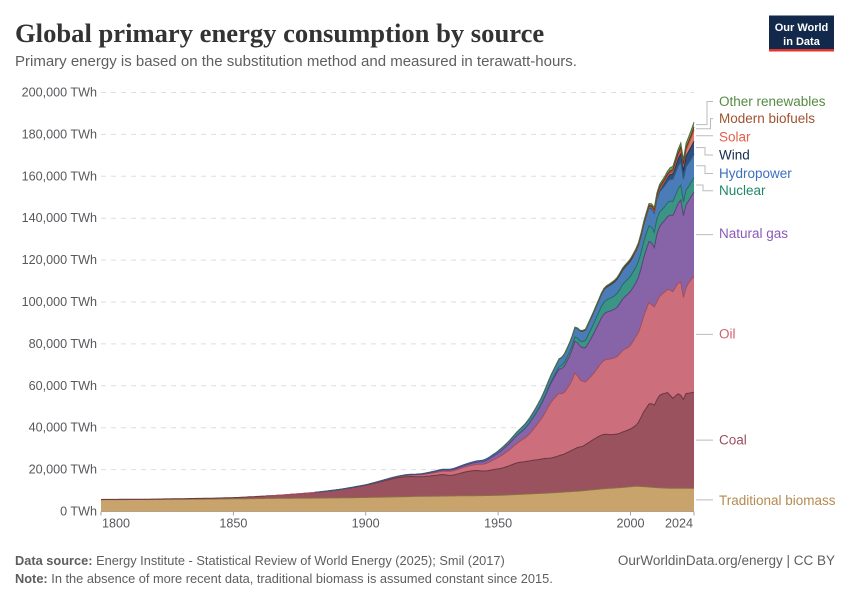 This screenshot has width=850, height=600. What do you see at coordinates (726, 560) in the screenshot?
I see `svg-text:OurWorldinData.org/energy | CC: OurWorldinData.org/energy | CC BY` at bounding box center [726, 560].